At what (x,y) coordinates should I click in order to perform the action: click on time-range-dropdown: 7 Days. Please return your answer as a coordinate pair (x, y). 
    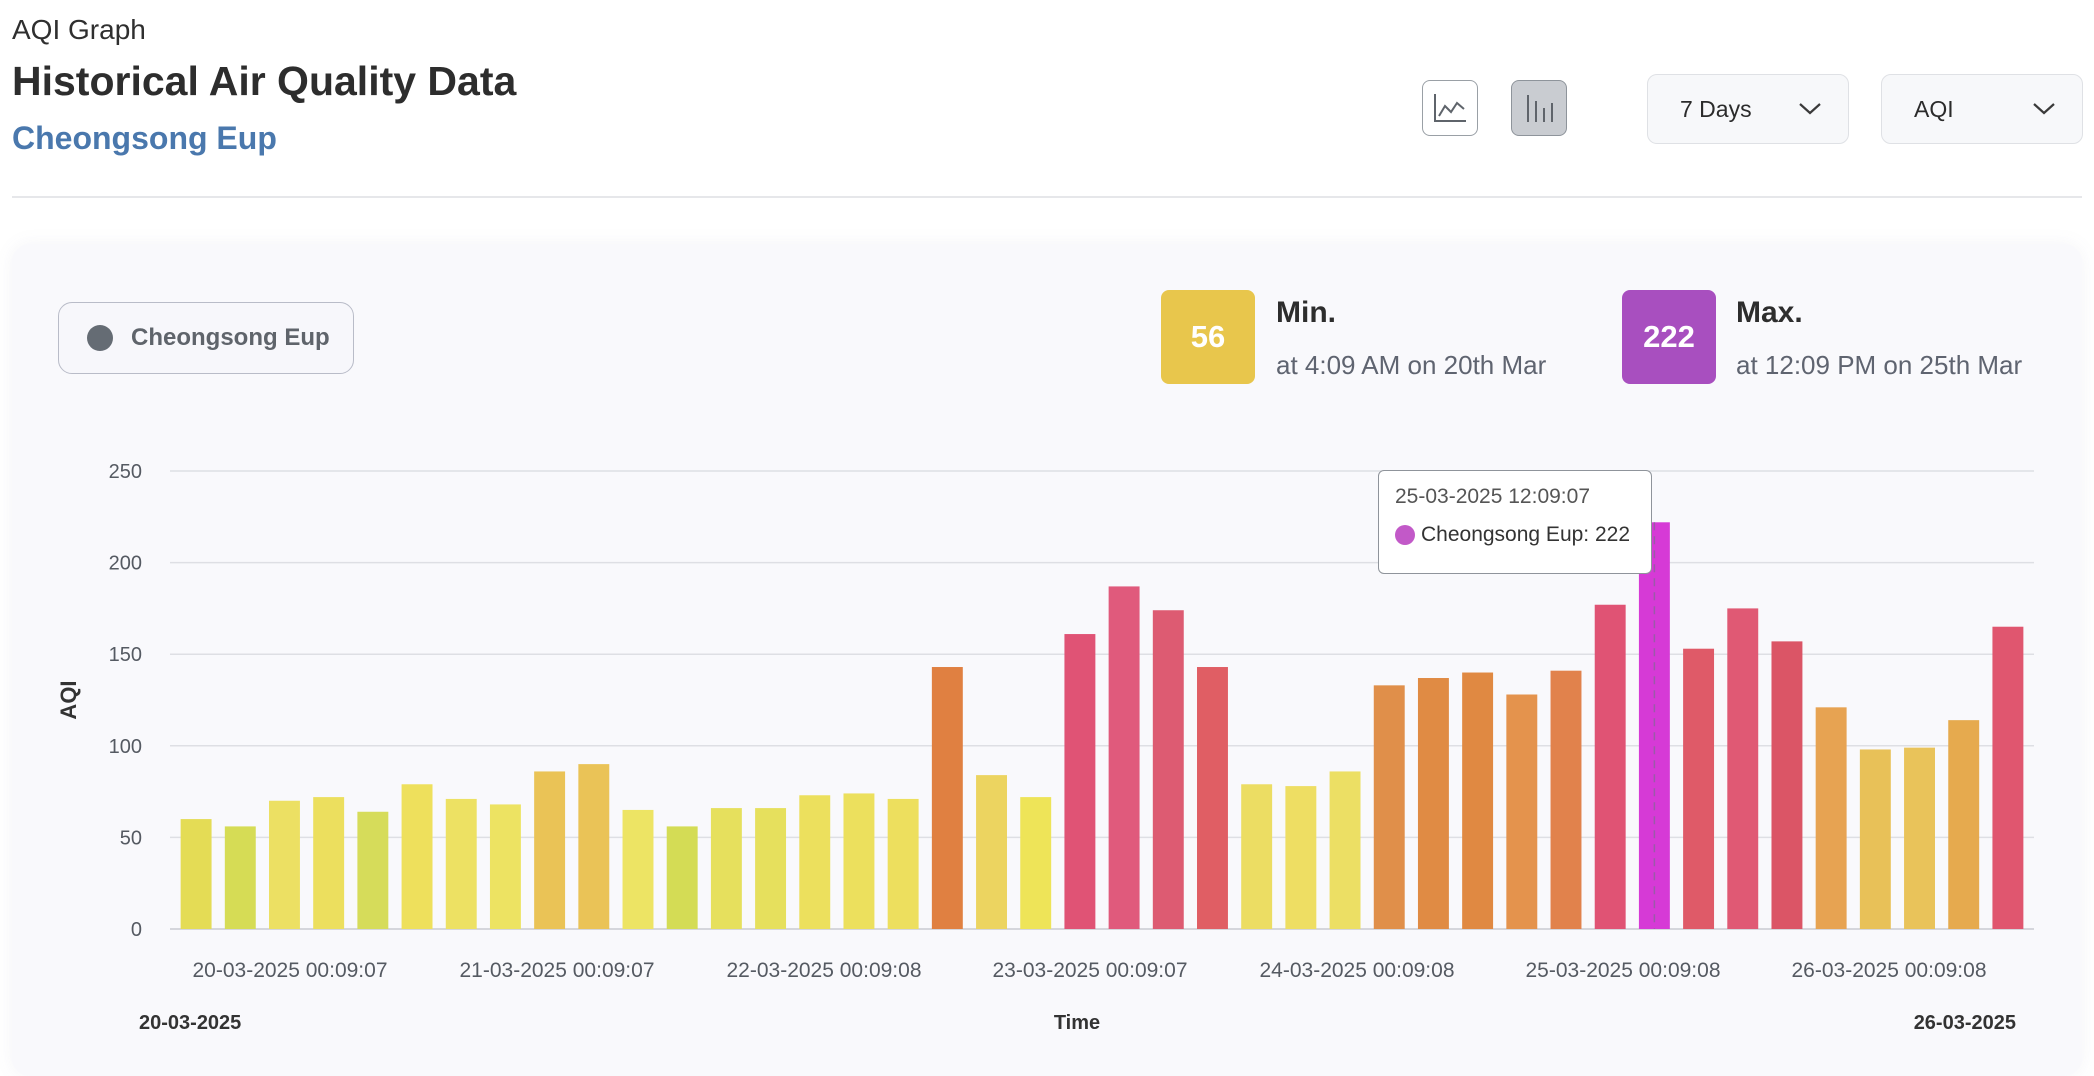
    Looking at the image, I should click on (1748, 109).